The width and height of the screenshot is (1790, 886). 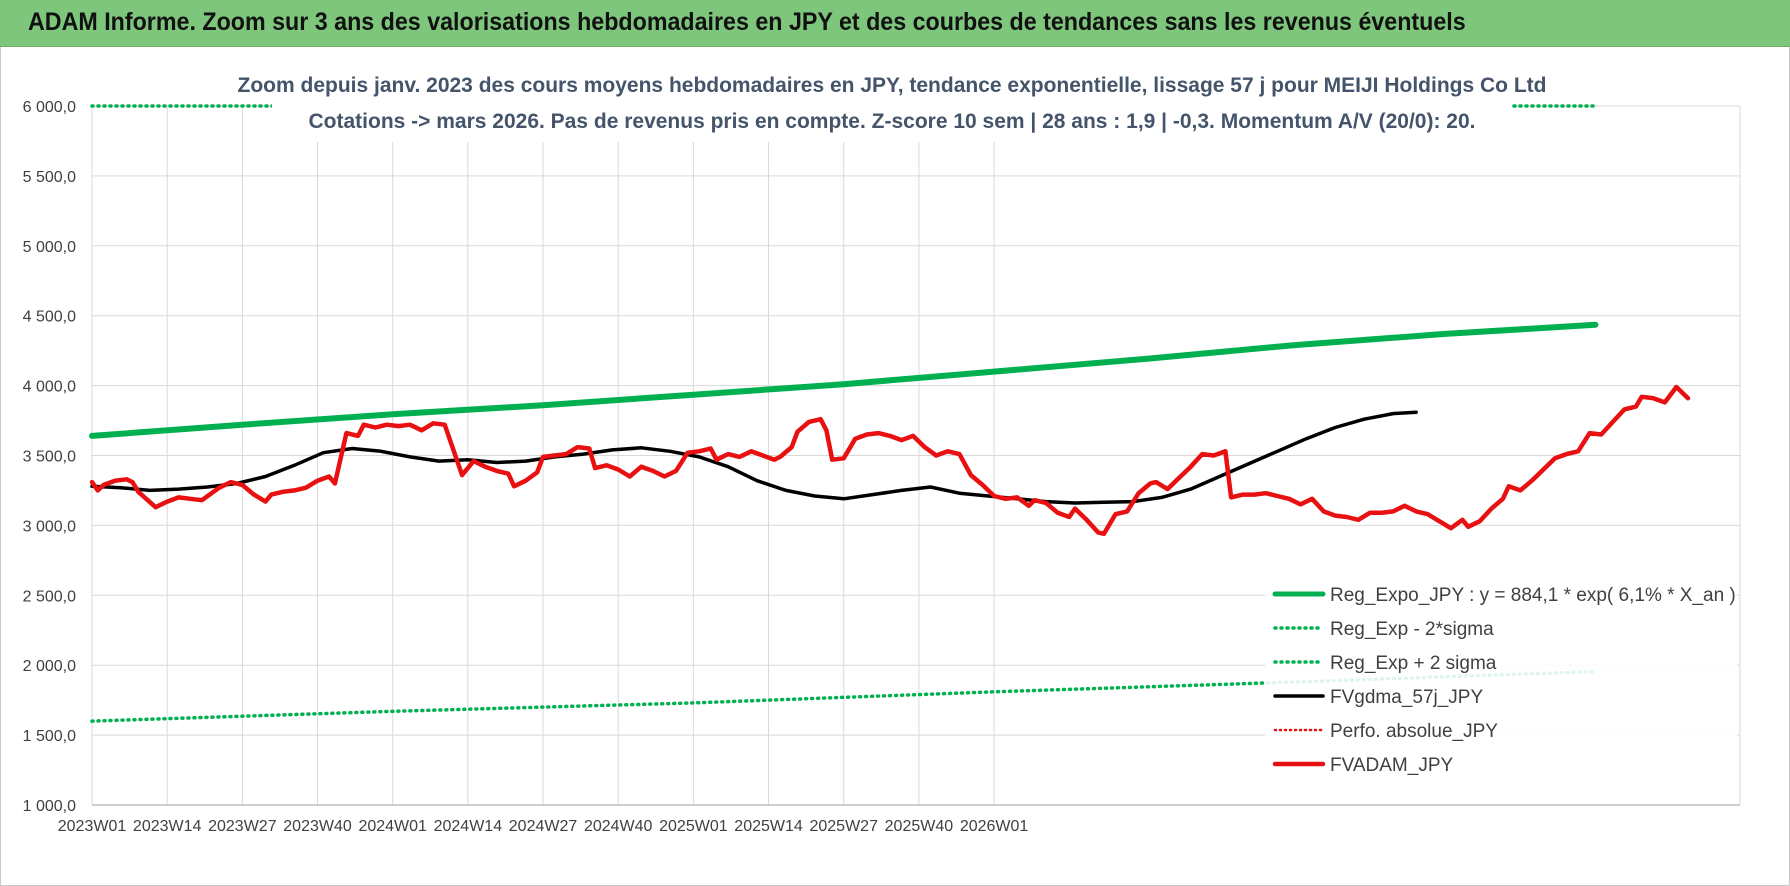 What do you see at coordinates (1392, 765) in the screenshot?
I see `legend-label: FVADAM_JPY` at bounding box center [1392, 765].